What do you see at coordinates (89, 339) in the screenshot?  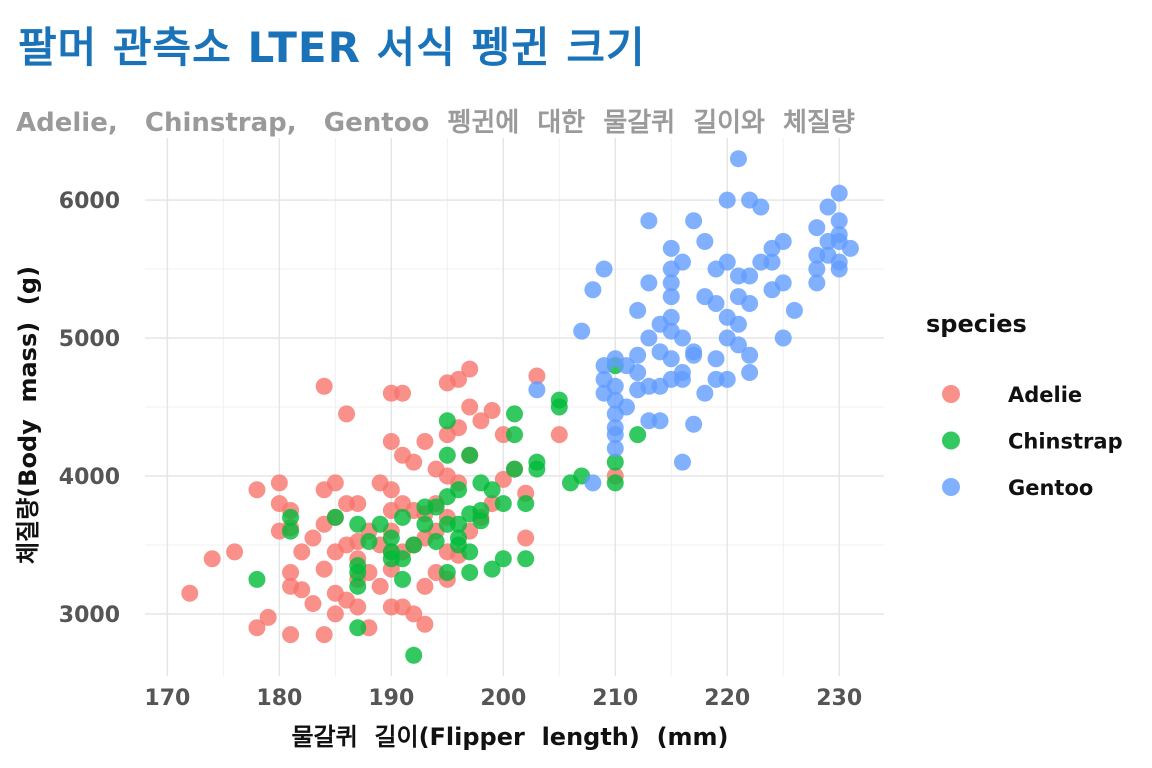 I see `y-tick-label: 5000` at bounding box center [89, 339].